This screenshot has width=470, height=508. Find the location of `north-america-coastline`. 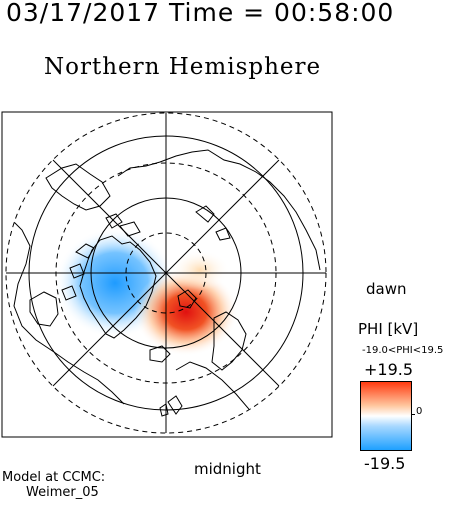

north-america-coastline is located at coordinates (67, 311).